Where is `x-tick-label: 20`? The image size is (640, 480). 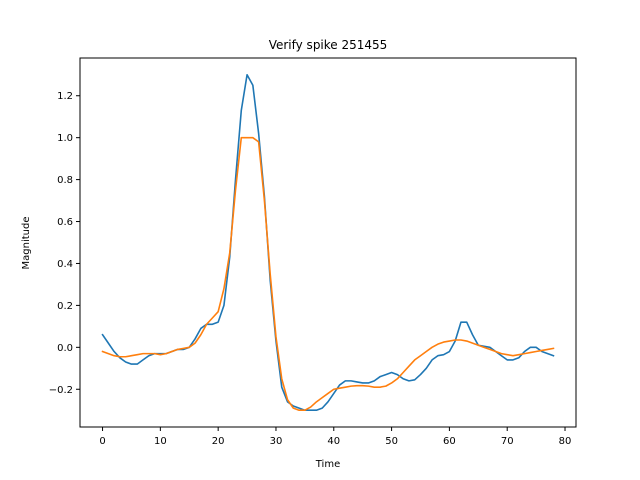 x-tick-label: 20 is located at coordinates (218, 441).